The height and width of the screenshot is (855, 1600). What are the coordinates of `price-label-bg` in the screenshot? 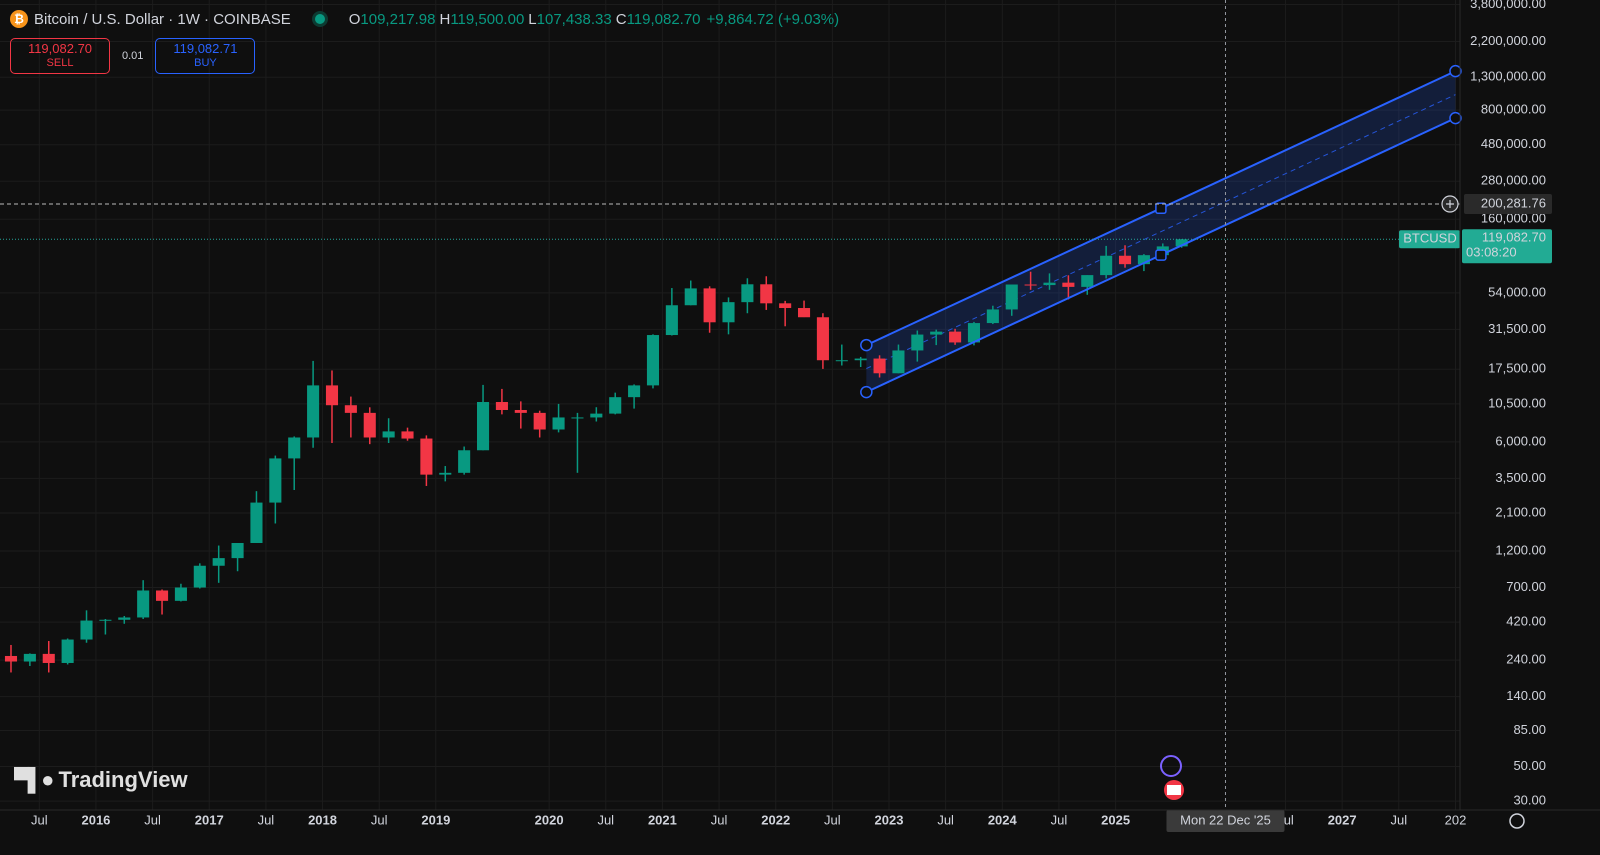 It's located at (1507, 246).